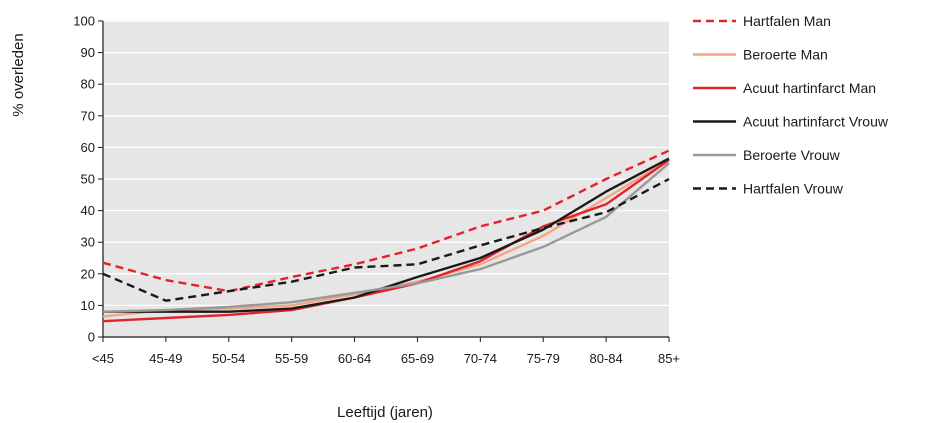 Image resolution: width=927 pixels, height=423 pixels. I want to click on x-tick-label: 45-49, so click(165, 358).